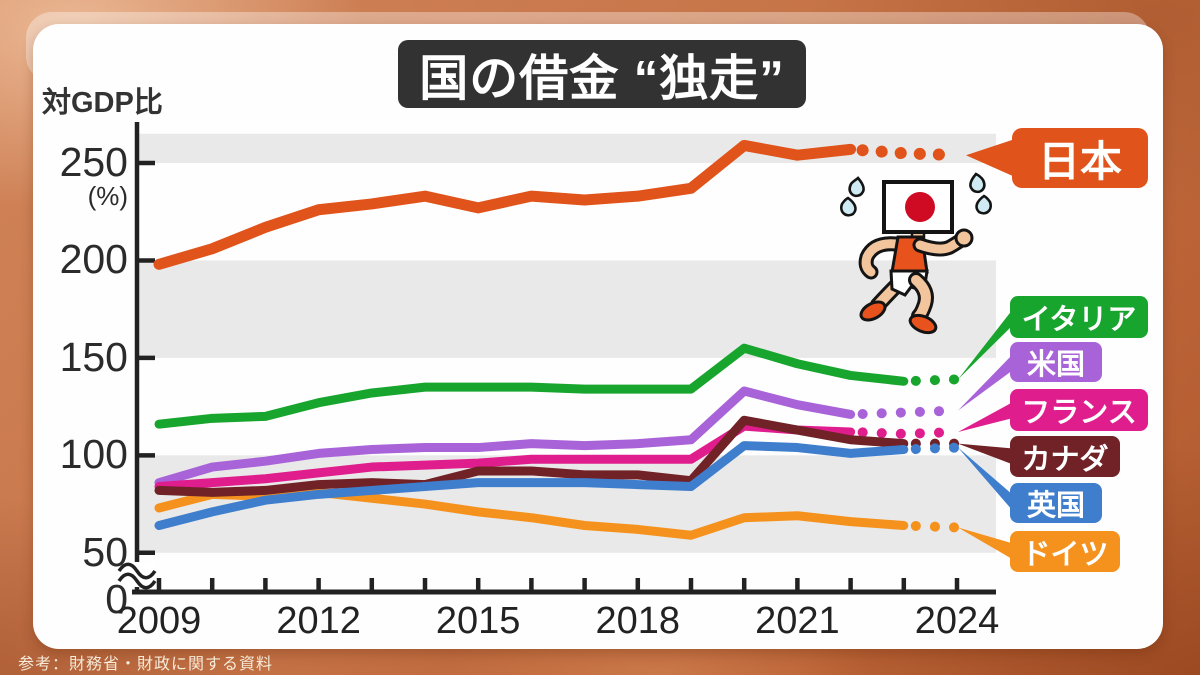 Image resolution: width=1200 pixels, height=675 pixels. What do you see at coordinates (1065, 456) in the screenshot?
I see `country-label-canada: カナダ` at bounding box center [1065, 456].